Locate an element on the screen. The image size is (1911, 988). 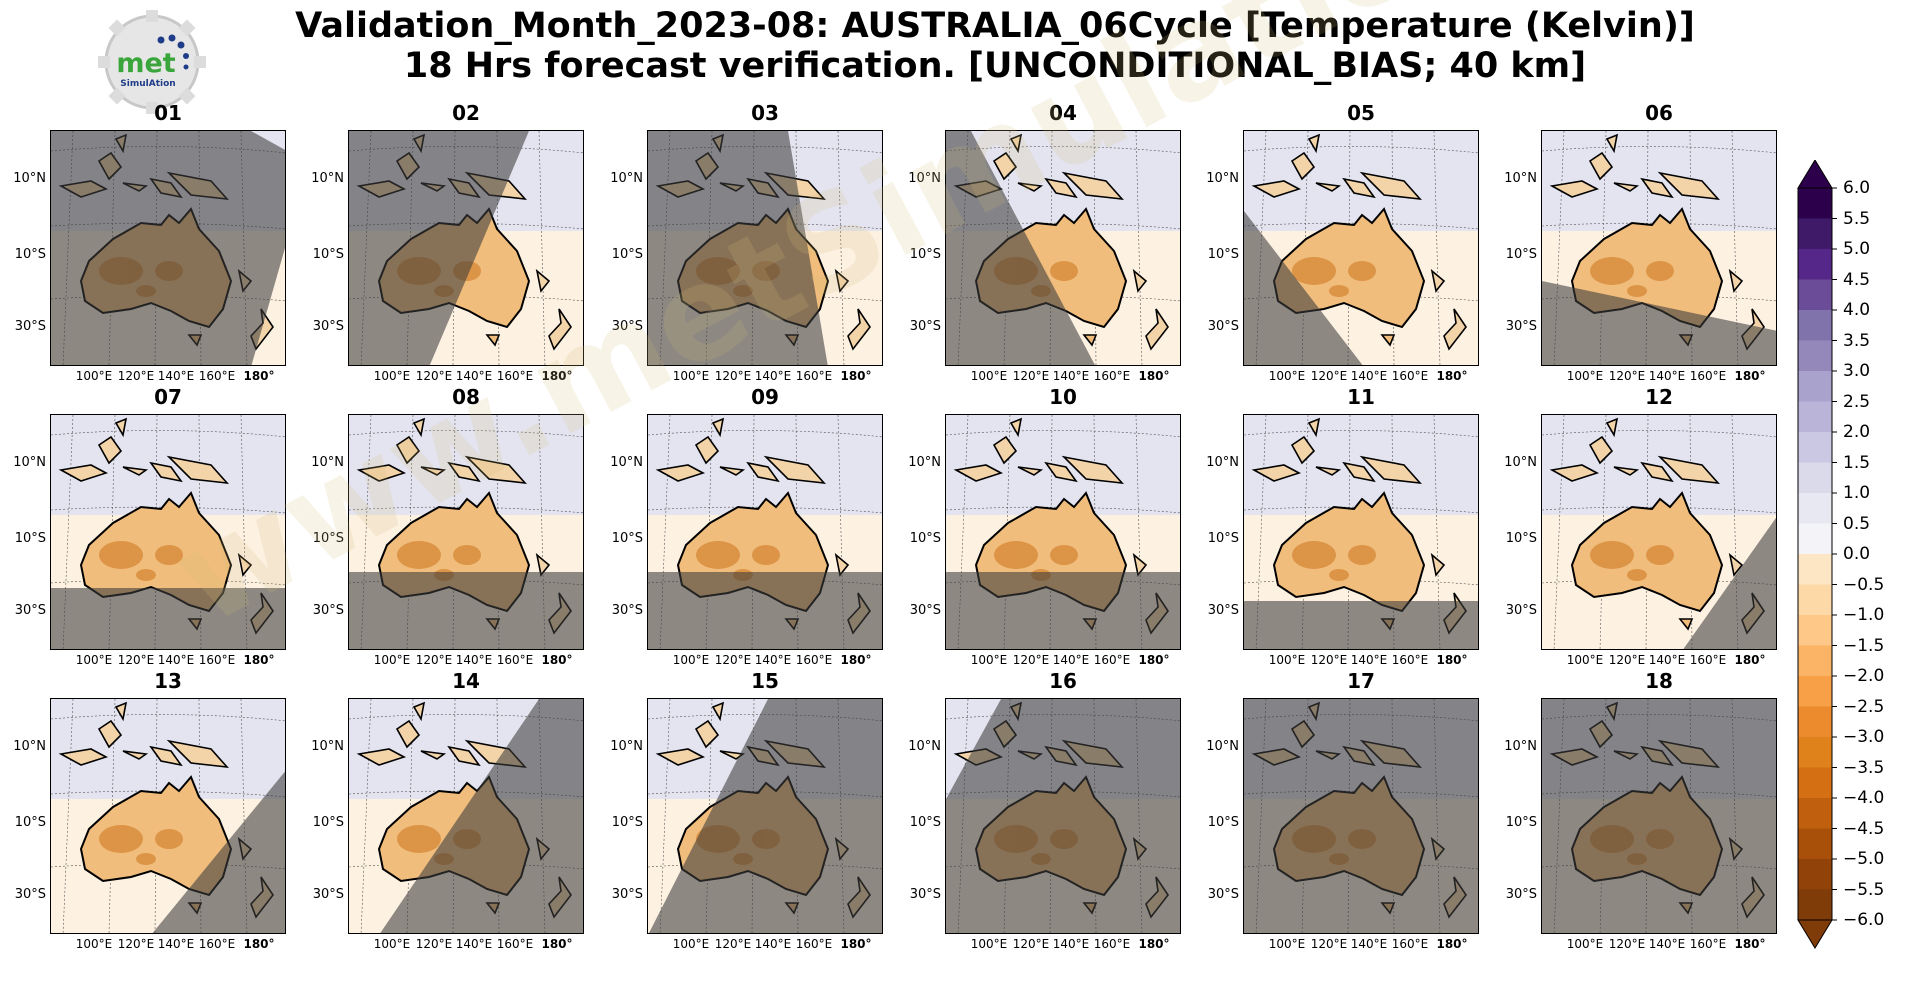
panel-title: 17 is located at coordinates (1361, 681).